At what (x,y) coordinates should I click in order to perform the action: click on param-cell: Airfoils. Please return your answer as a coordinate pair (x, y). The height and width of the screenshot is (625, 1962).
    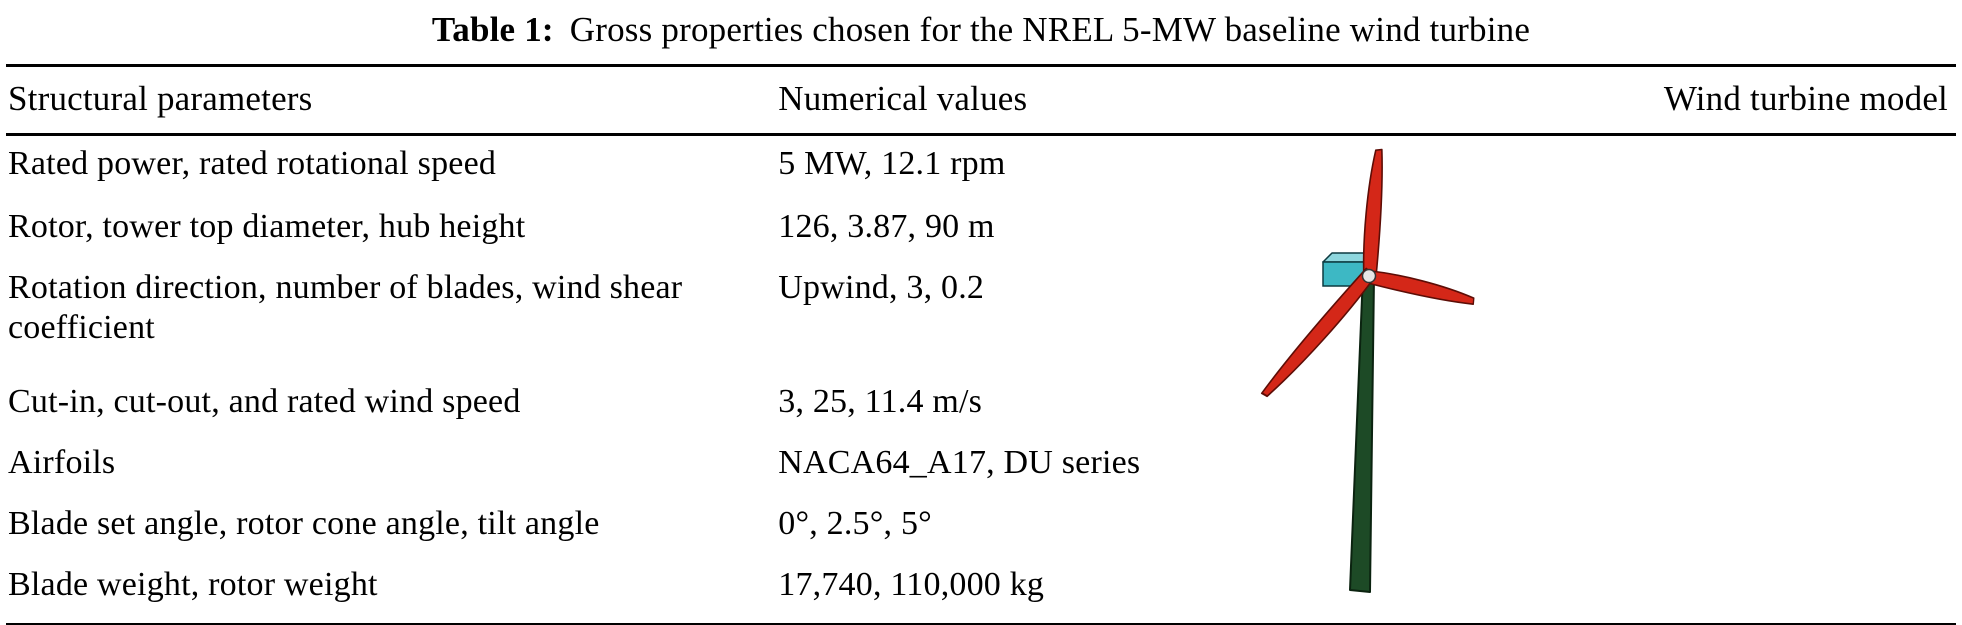
    Looking at the image, I should click on (62, 462).